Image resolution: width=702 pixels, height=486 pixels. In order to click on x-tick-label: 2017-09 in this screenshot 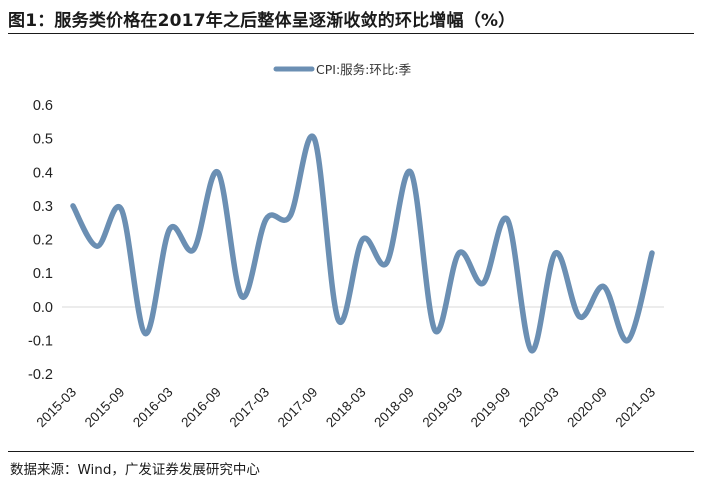, I will do `click(298, 408)`.